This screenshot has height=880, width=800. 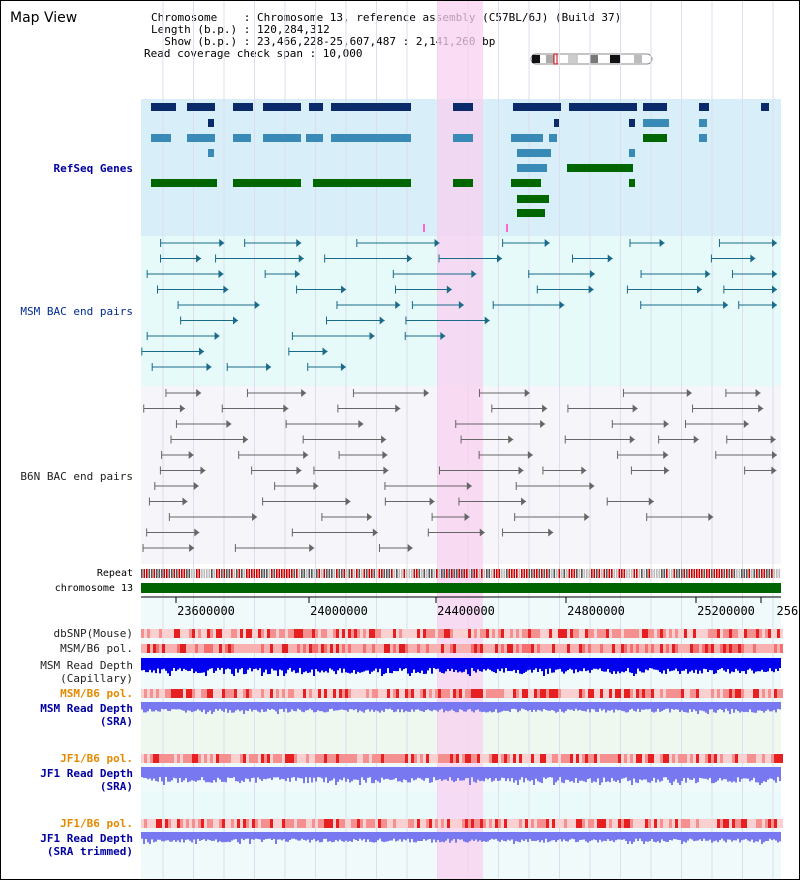 I want to click on chromosome-ideogram, so click(x=592, y=59).